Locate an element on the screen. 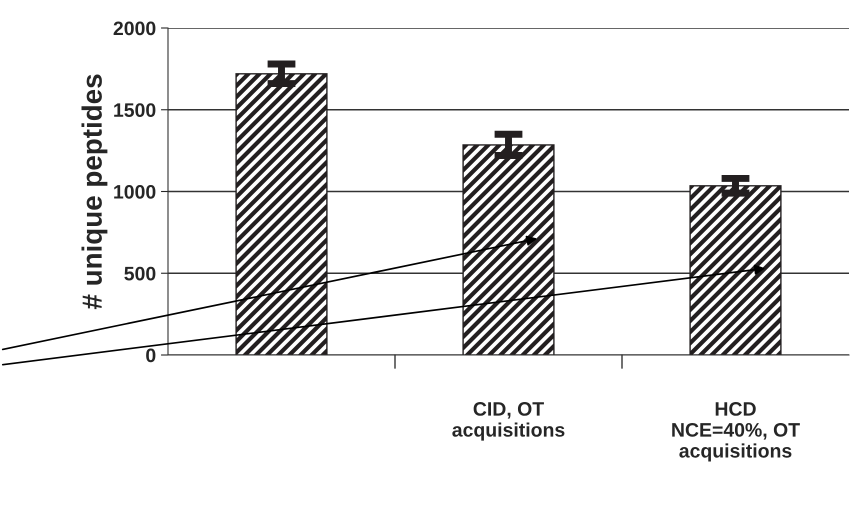 The height and width of the screenshot is (515, 850). y-tick-label: 0 is located at coordinates (151, 355).